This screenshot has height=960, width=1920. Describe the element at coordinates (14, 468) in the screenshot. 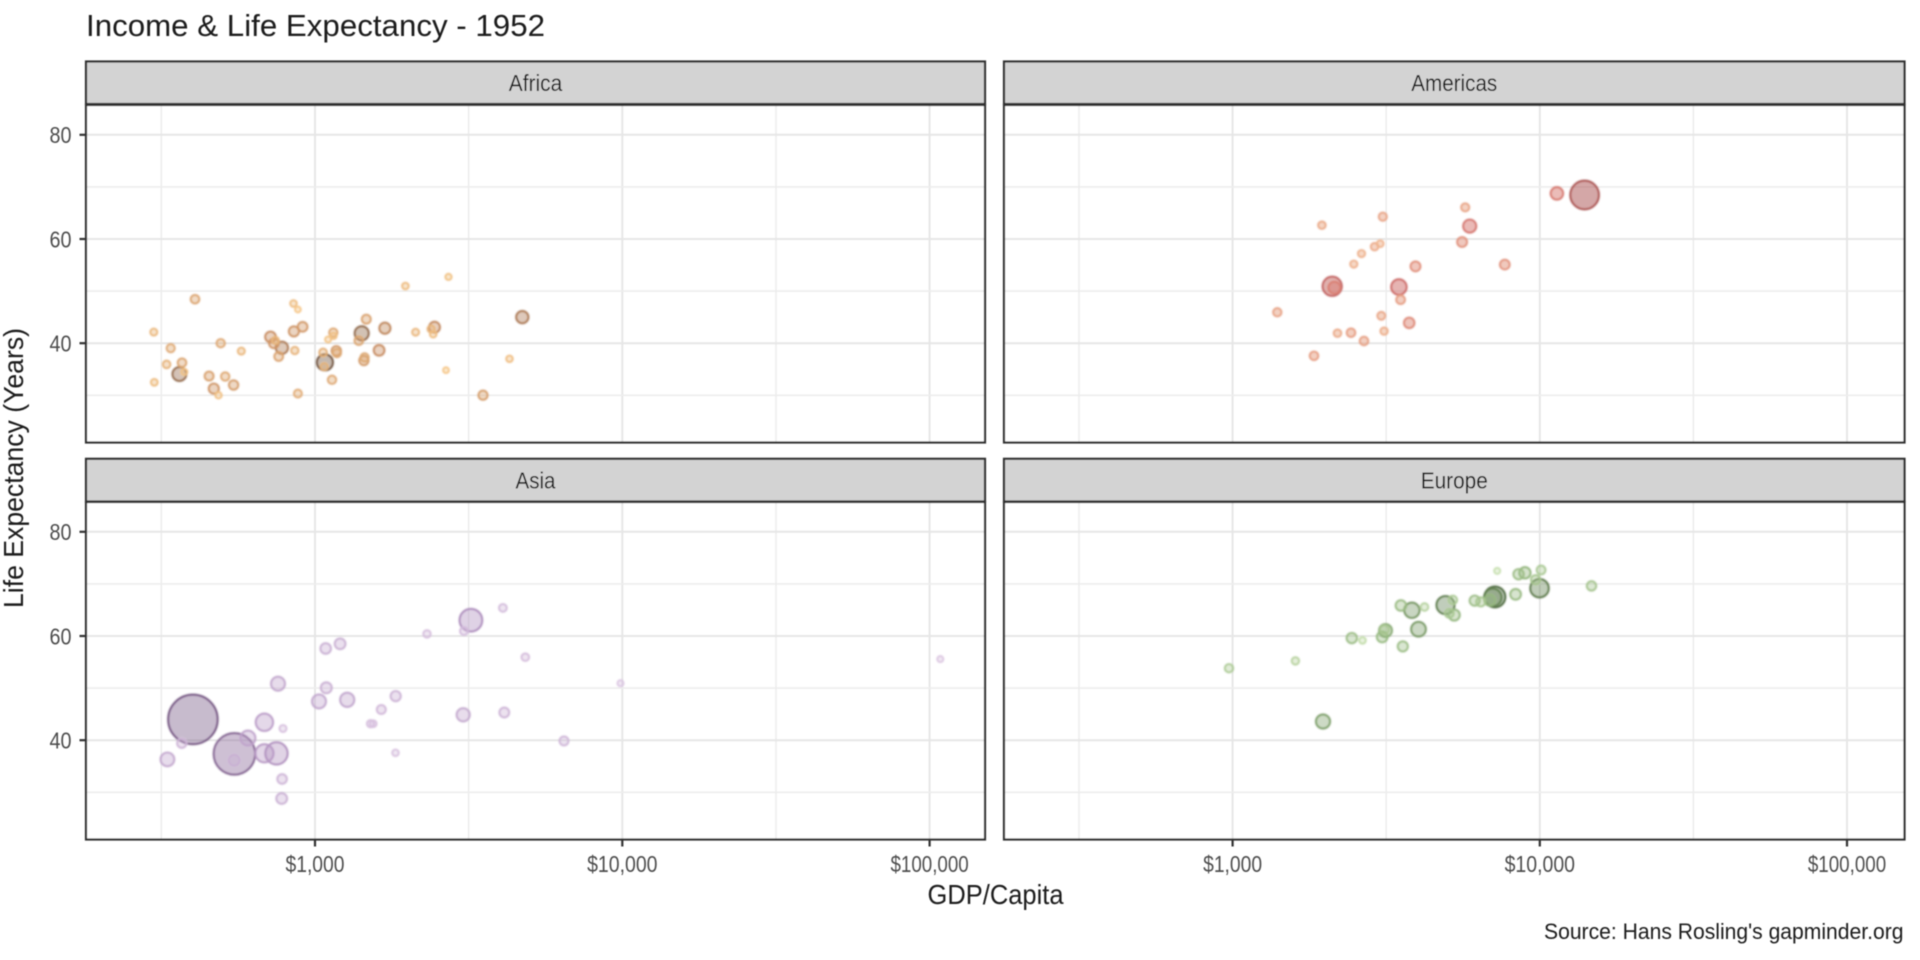

I see `svg-text: Life Expectancy (Years)` at that location.